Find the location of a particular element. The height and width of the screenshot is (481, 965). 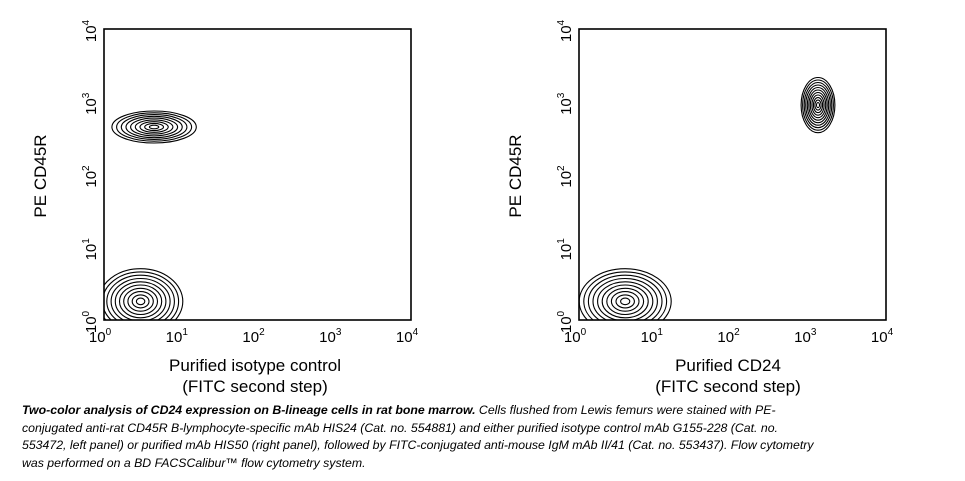

x-axis-label-line1: Purified isotype control is located at coordinates (255, 365).